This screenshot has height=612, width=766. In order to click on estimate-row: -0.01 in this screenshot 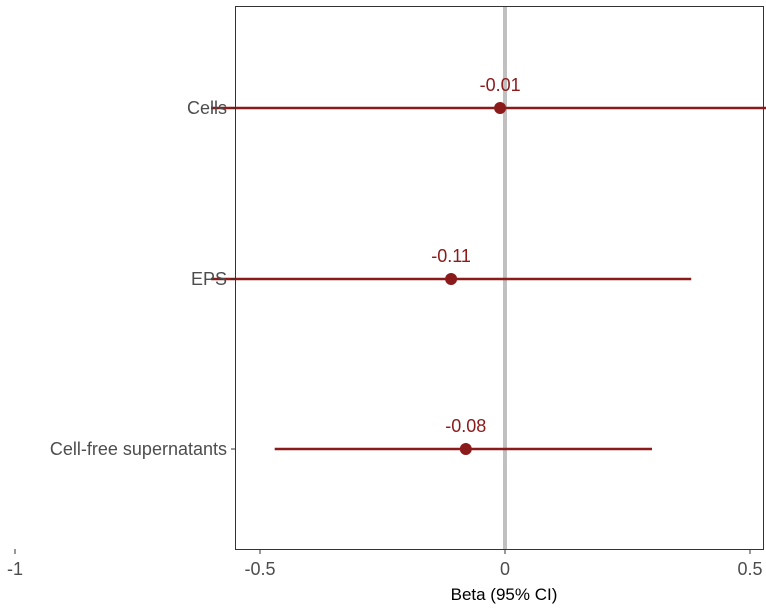, I will do `click(488, 94)`.